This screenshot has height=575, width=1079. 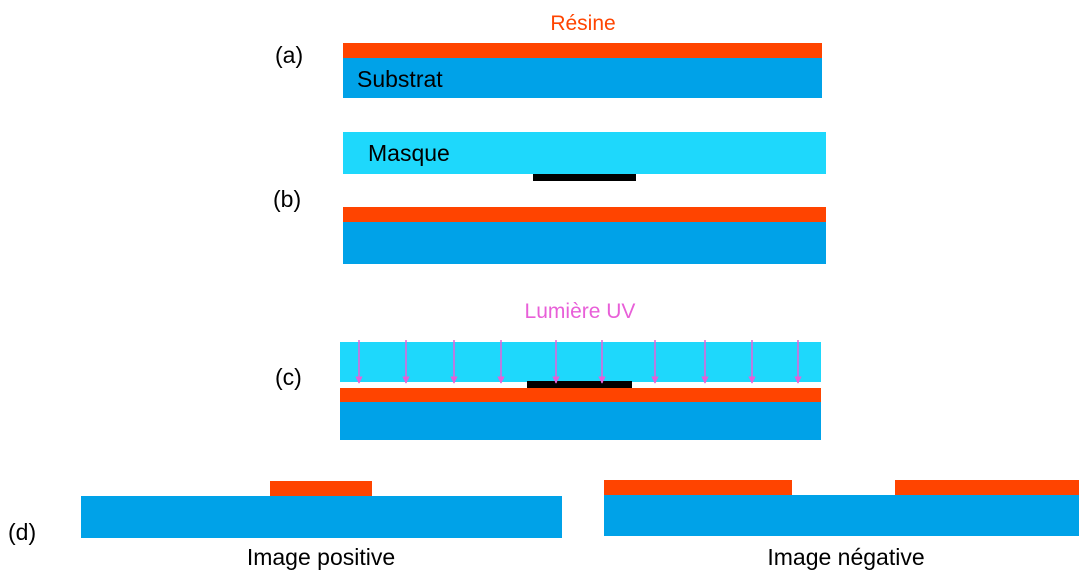 I want to click on positive-image-label: Image positive, so click(x=321, y=557).